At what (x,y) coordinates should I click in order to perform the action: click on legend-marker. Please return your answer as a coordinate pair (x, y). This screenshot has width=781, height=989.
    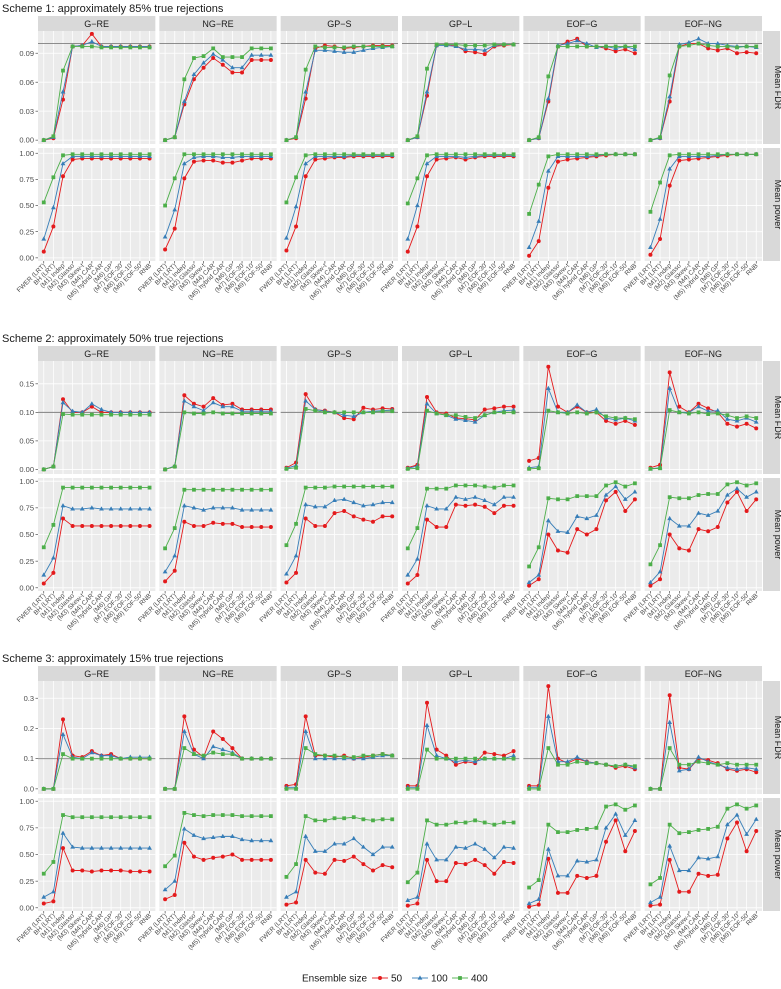
    Looking at the image, I should click on (420, 977).